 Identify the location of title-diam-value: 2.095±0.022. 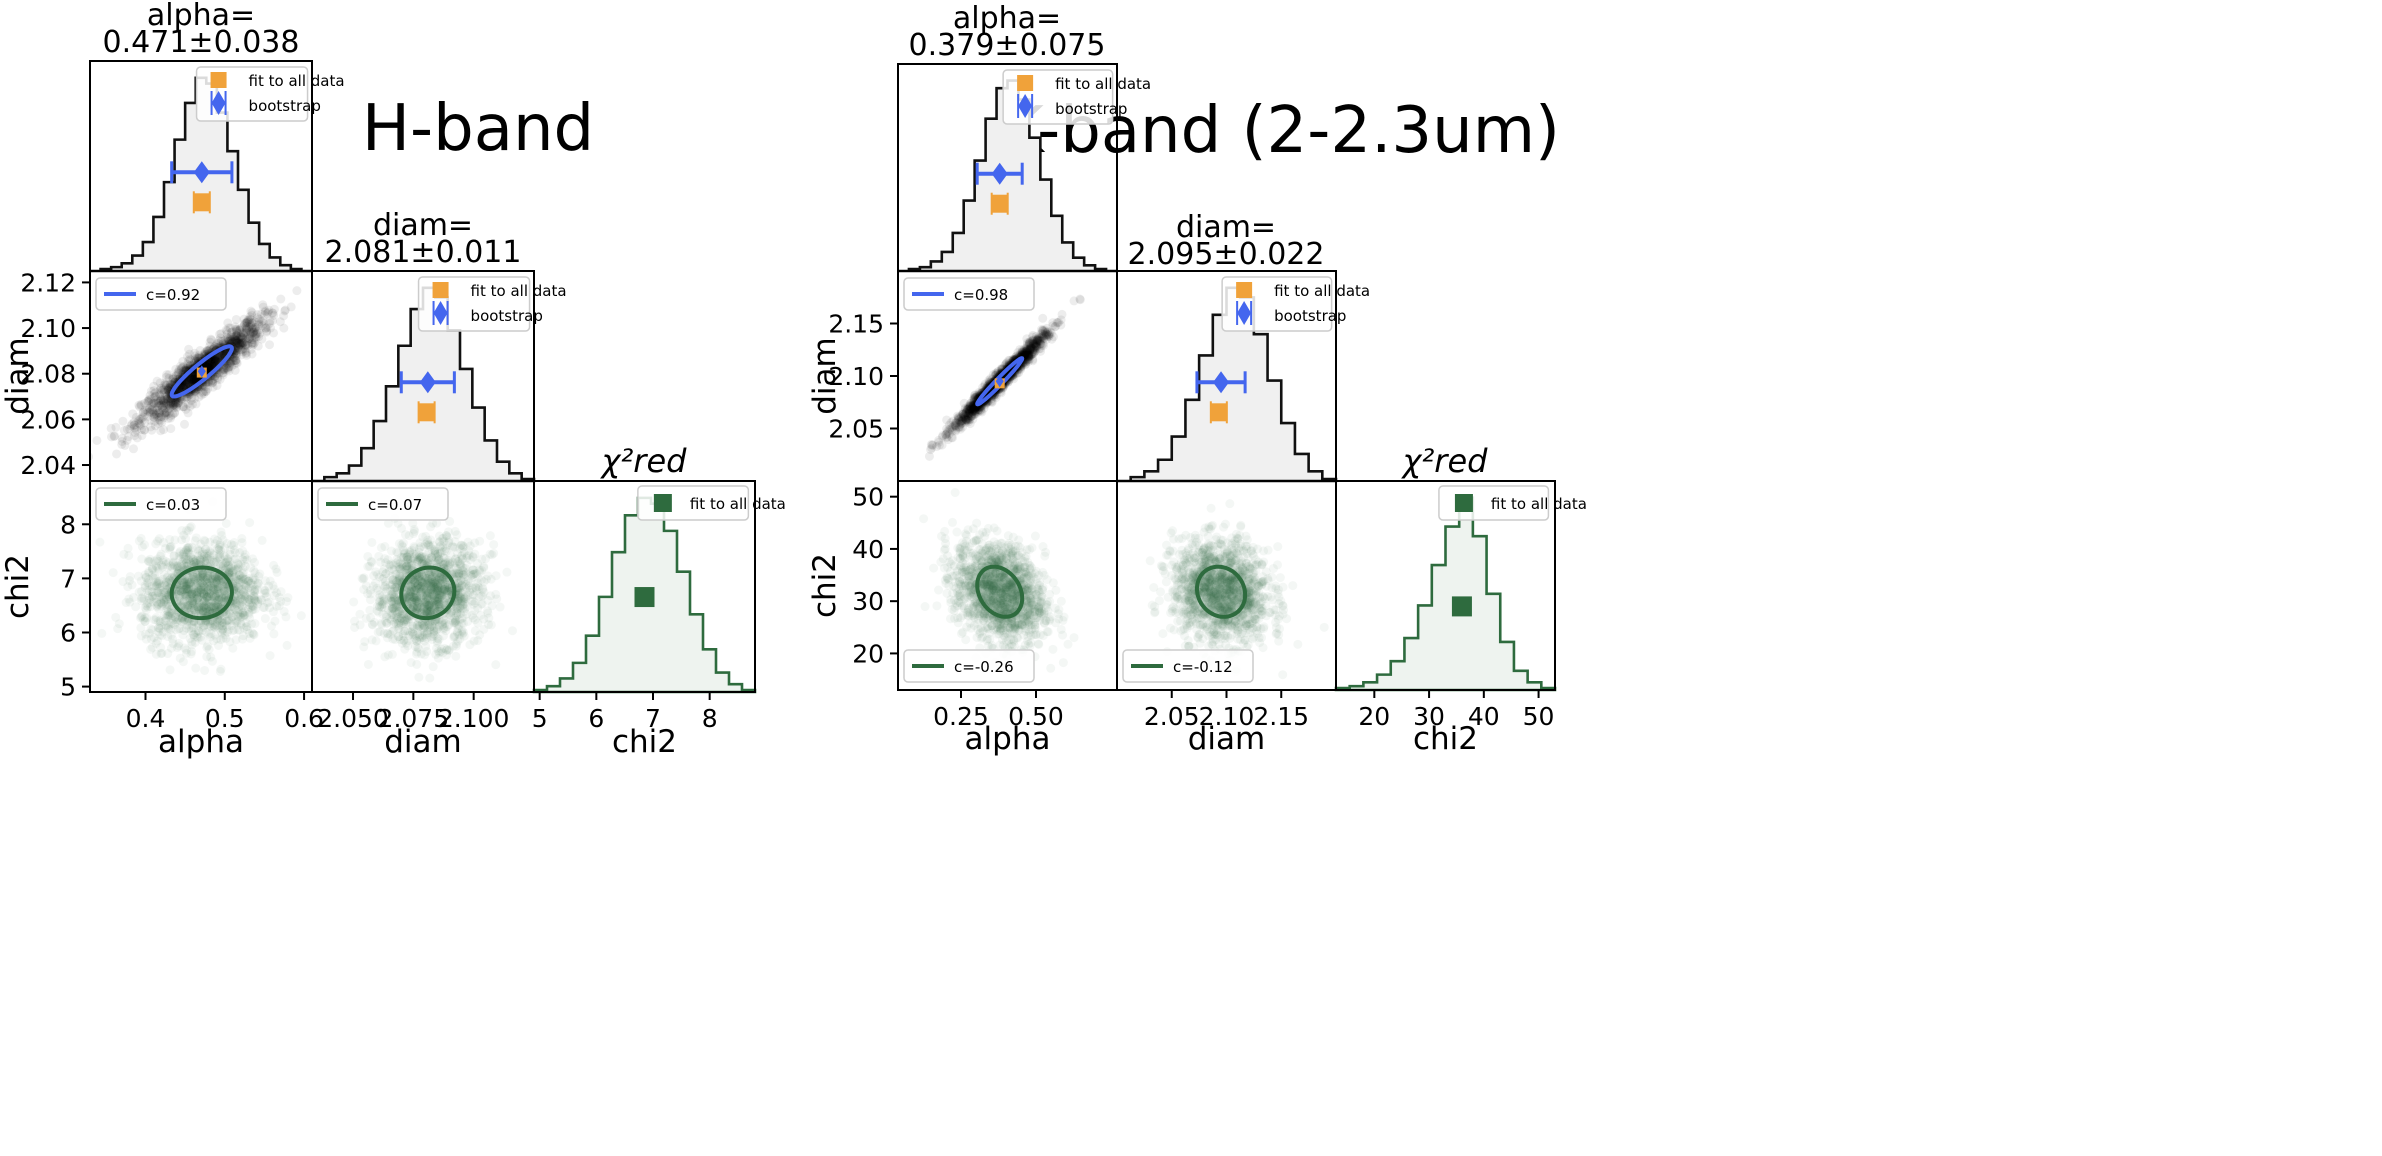
(1226, 254).